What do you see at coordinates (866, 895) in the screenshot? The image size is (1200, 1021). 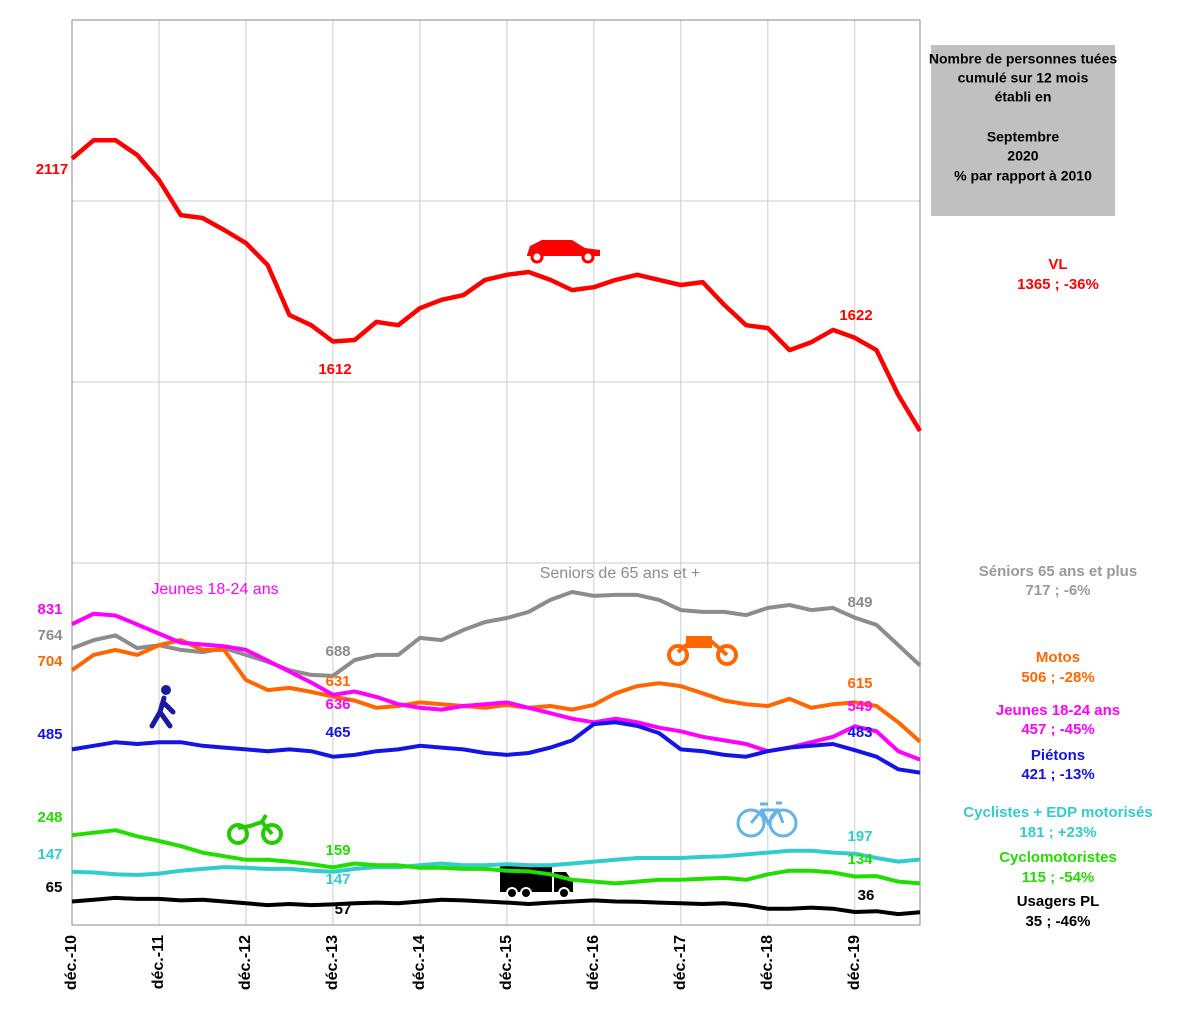 I see `point-label: 36` at bounding box center [866, 895].